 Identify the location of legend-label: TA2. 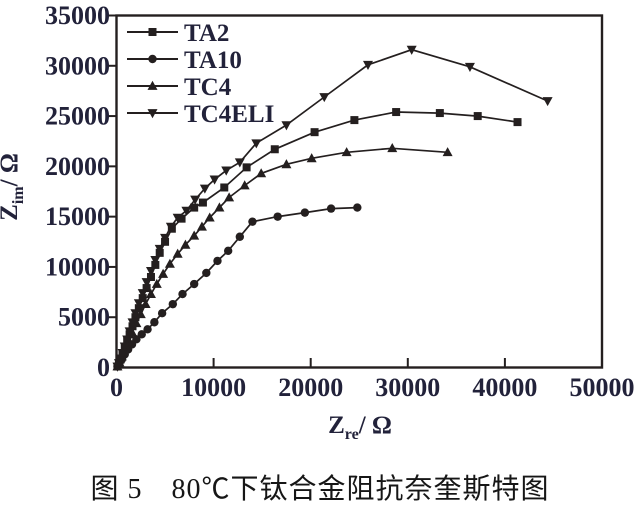
(206, 33).